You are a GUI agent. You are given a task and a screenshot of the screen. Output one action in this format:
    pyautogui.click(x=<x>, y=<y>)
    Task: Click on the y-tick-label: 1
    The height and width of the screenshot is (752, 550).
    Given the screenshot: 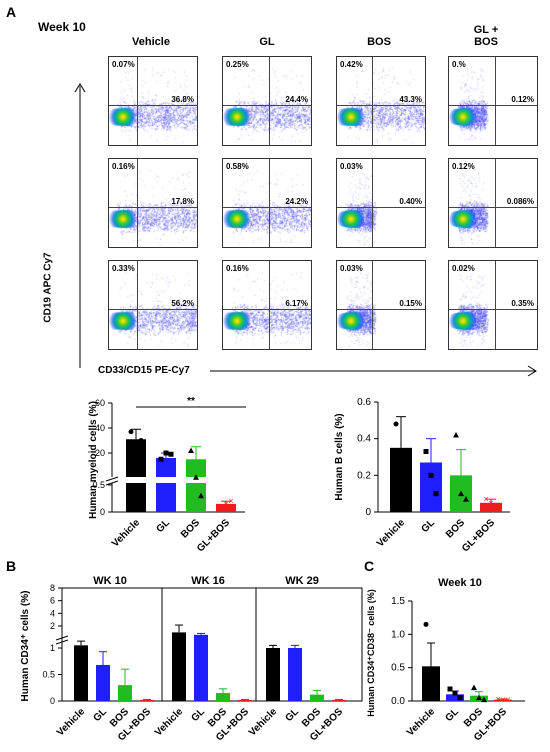 What is the action you would take?
    pyautogui.click(x=52, y=648)
    